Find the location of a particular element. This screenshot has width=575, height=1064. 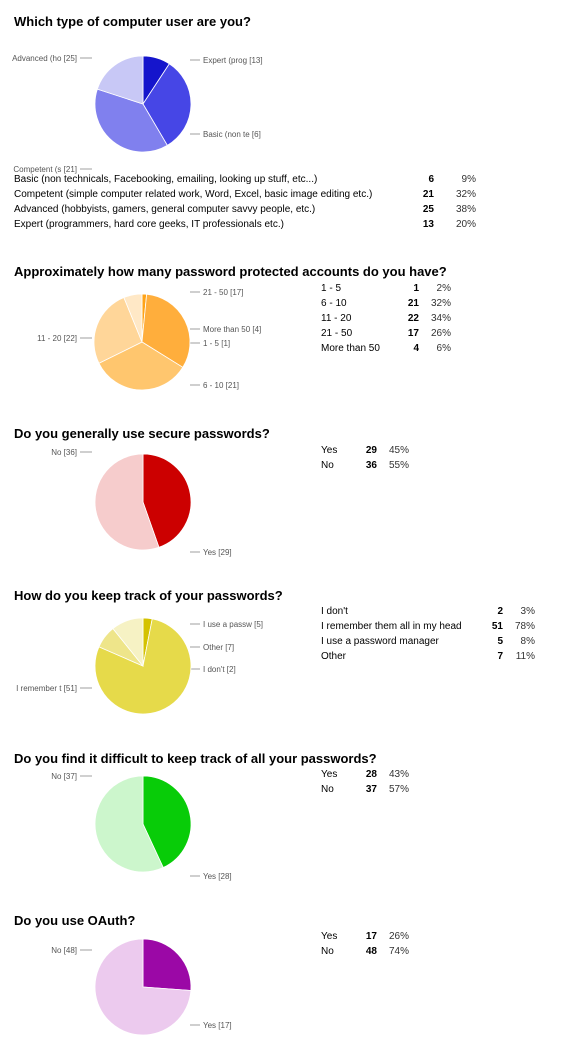

summary-row: Other 7 11% is located at coordinates (428, 657).